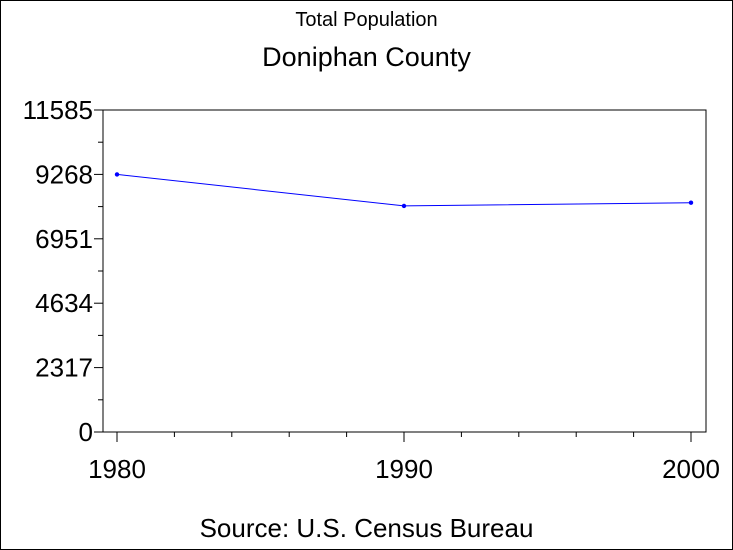 This screenshot has height=550, width=733. What do you see at coordinates (117, 469) in the screenshot?
I see `x-tick-label: 1980` at bounding box center [117, 469].